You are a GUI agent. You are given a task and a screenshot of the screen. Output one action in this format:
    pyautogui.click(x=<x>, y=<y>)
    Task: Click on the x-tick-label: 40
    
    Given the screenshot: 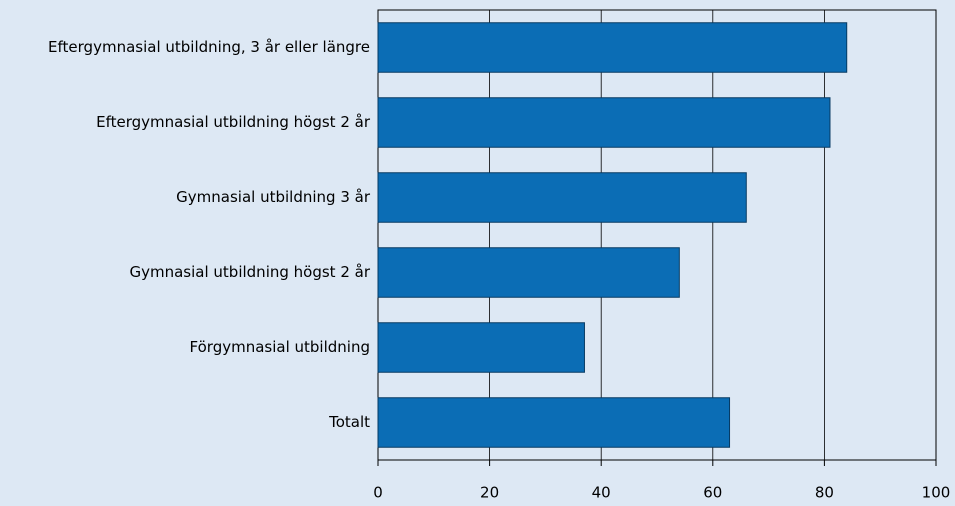 What is the action you would take?
    pyautogui.click(x=601, y=493)
    